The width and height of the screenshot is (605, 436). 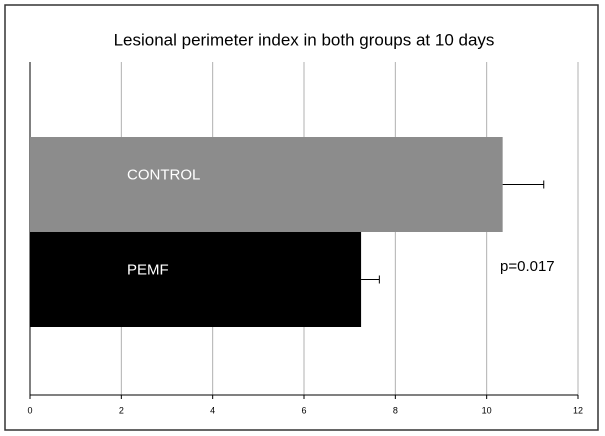 I want to click on x-tick-label: 2, so click(x=121, y=410).